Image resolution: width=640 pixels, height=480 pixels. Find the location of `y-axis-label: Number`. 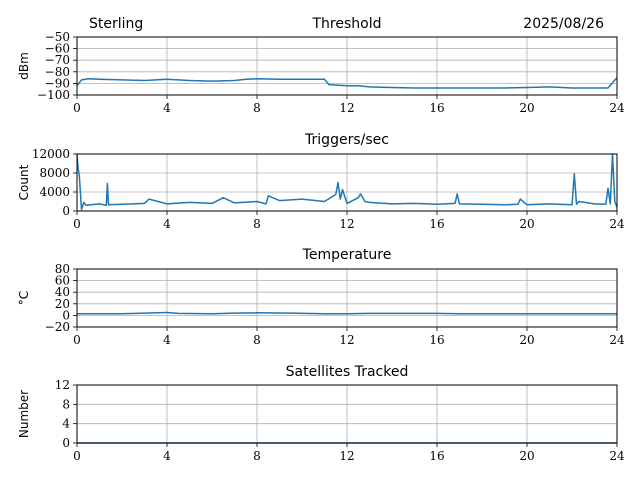

y-axis-label: Number is located at coordinates (24, 414).